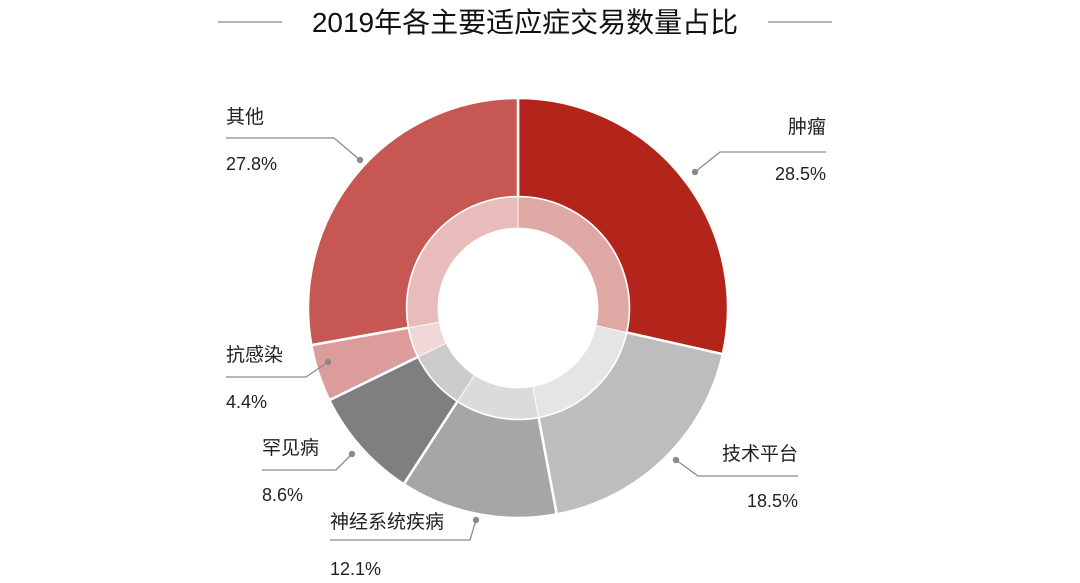 The height and width of the screenshot is (583, 1080). I want to click on leader-dot-tumor, so click(695, 172).